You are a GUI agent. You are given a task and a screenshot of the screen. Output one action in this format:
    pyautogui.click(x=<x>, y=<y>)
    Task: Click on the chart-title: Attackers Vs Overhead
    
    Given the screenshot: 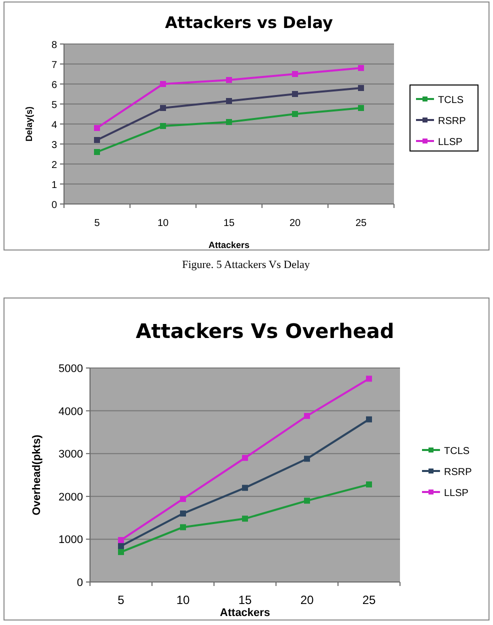 What is the action you would take?
    pyautogui.click(x=265, y=331)
    